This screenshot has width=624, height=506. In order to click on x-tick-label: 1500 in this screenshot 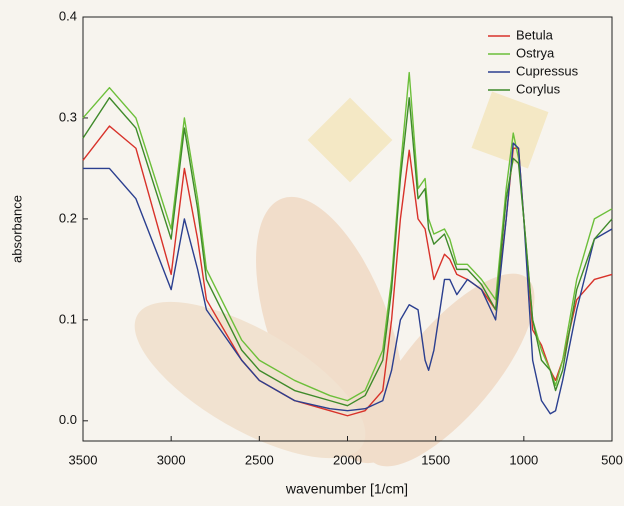, I will do `click(435, 459)`.